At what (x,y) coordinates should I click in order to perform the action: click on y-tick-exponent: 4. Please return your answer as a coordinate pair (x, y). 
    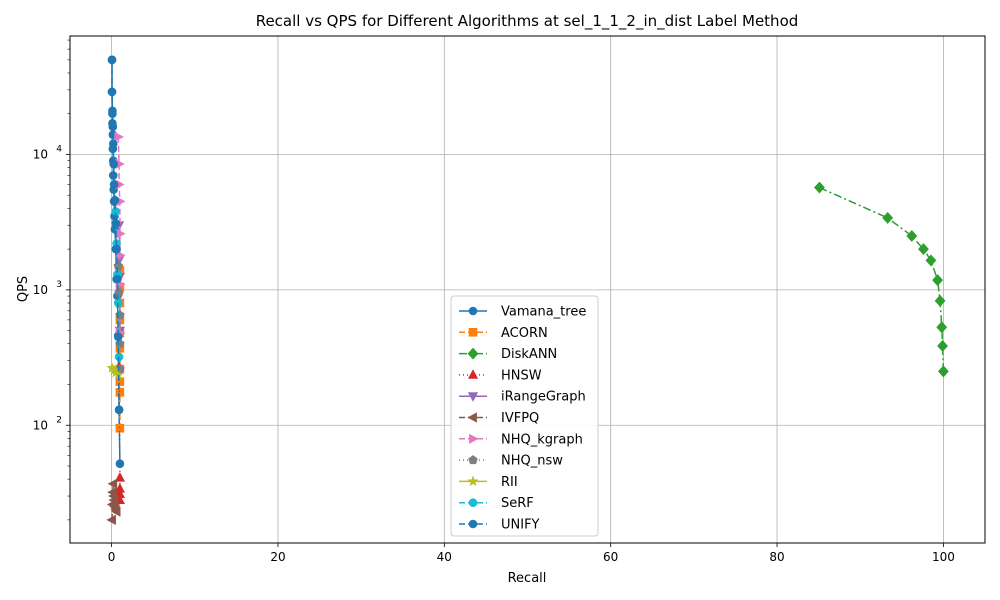
    Looking at the image, I should click on (59, 149).